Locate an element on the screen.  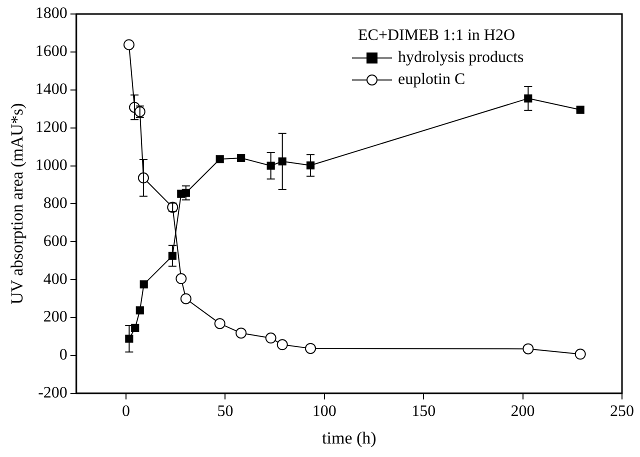
legend-title: EC+DIMEB 1:1 in H2O is located at coordinates (437, 35).